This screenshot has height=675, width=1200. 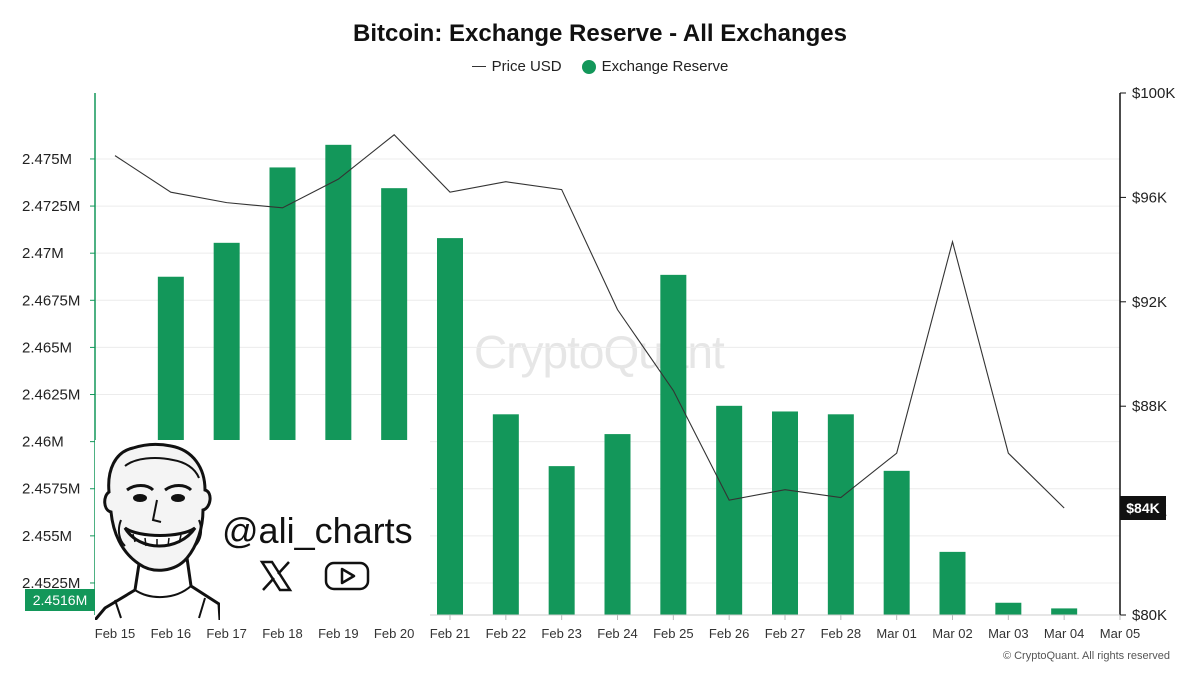 What do you see at coordinates (338, 633) in the screenshot?
I see `x-tick-label: Feb 19` at bounding box center [338, 633].